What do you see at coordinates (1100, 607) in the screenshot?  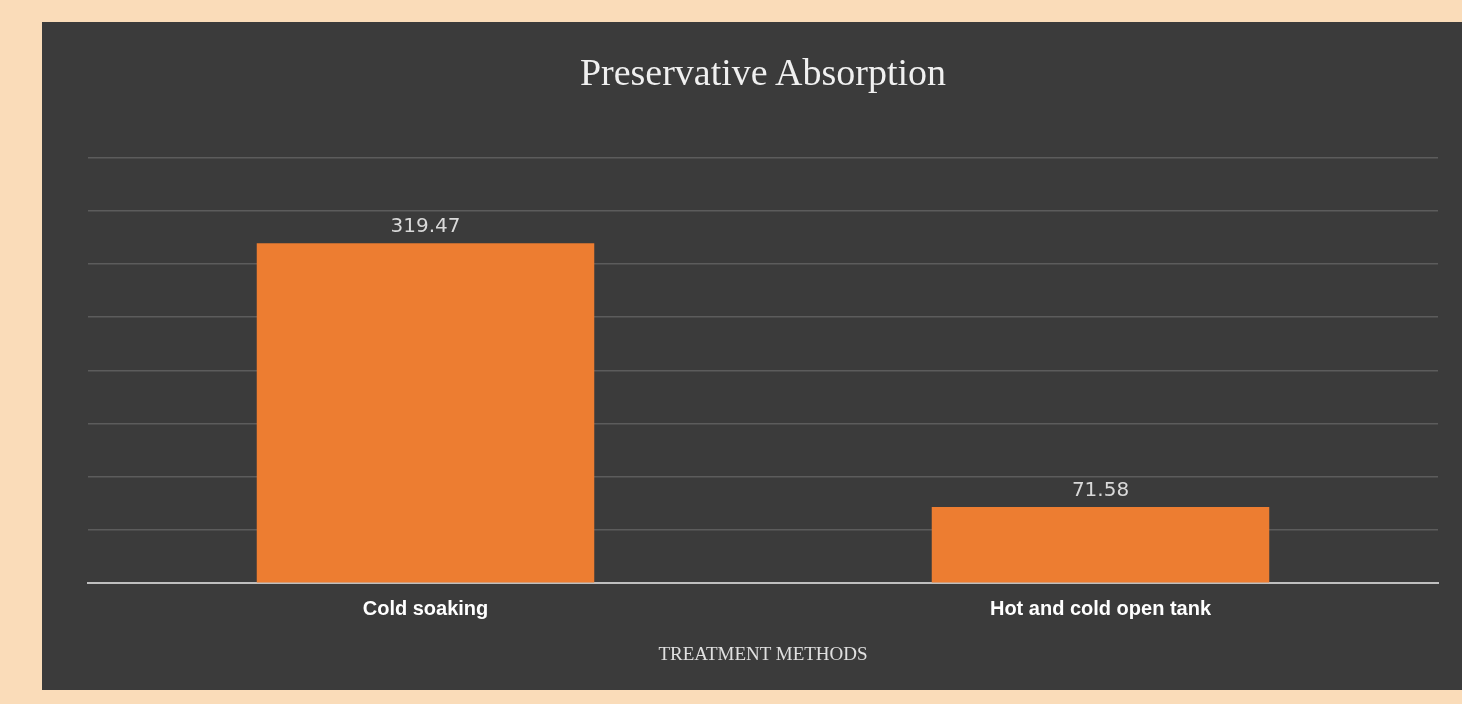 I see `x-tick-label: Hot and cold open tank` at bounding box center [1100, 607].